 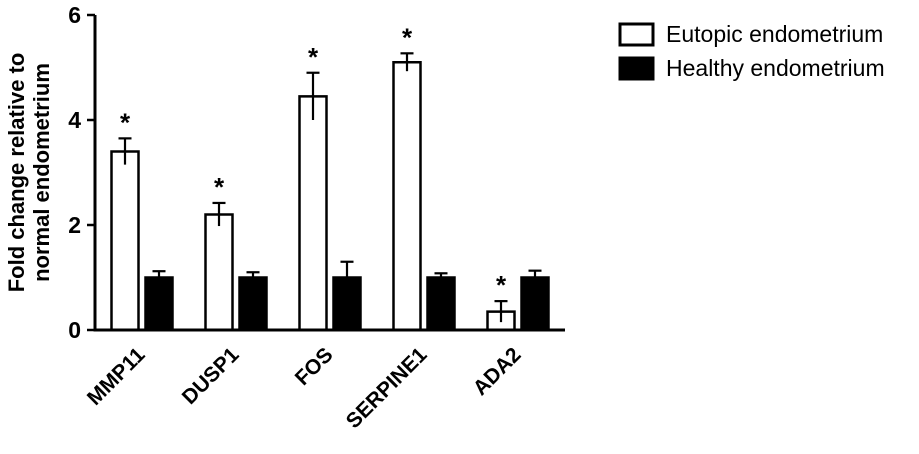 What do you see at coordinates (314, 366) in the screenshot?
I see `x-category-label-fos: FOS` at bounding box center [314, 366].